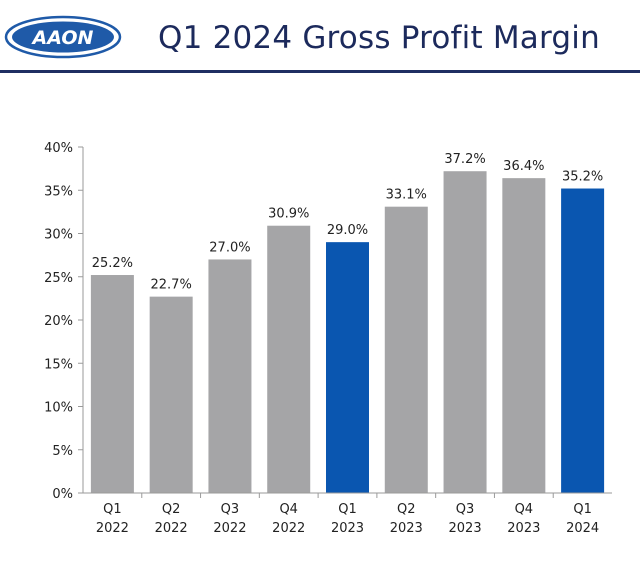  What do you see at coordinates (229, 247) in the screenshot?
I see `bar-value-label: 27.0%` at bounding box center [229, 247].